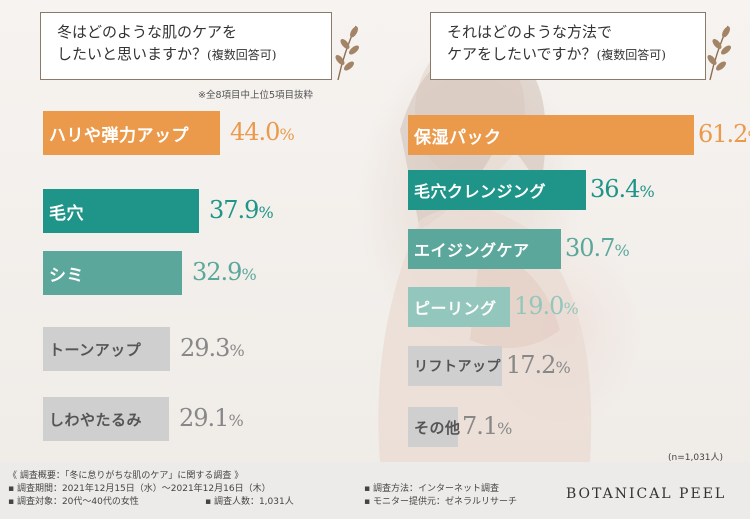 The height and width of the screenshot is (519, 750). Describe the element at coordinates (242, 55) in the screenshot. I see `left-question-note: (複数回答可)` at that location.